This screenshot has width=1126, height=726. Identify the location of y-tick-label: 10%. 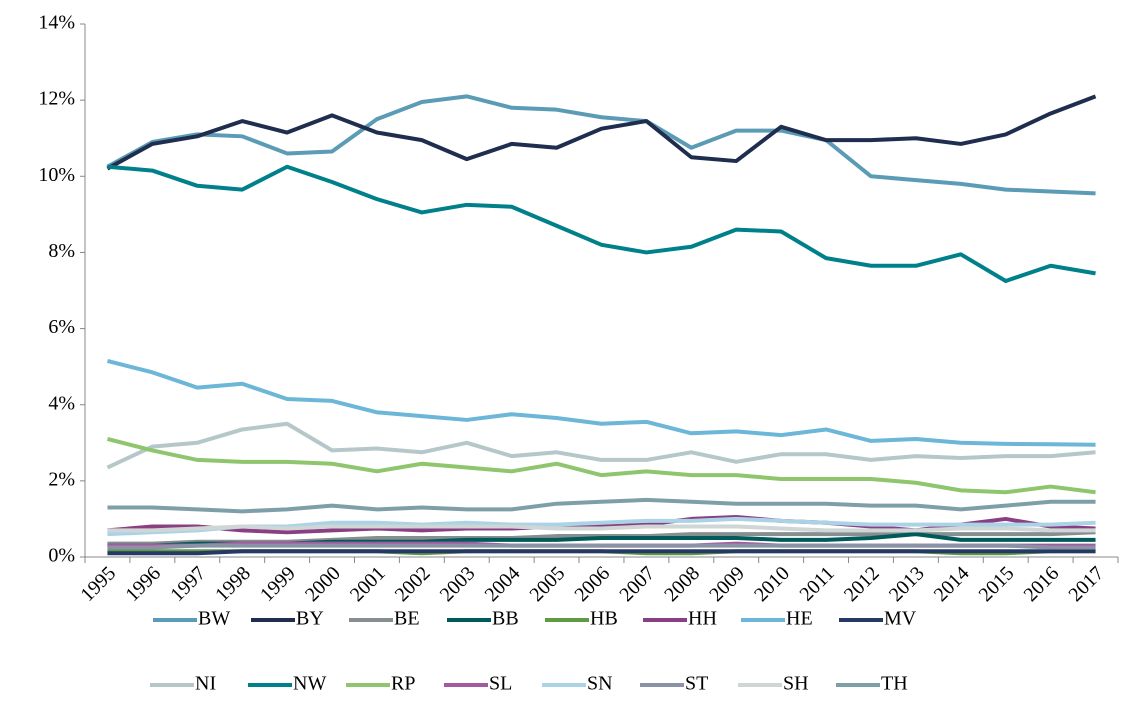
(56, 175).